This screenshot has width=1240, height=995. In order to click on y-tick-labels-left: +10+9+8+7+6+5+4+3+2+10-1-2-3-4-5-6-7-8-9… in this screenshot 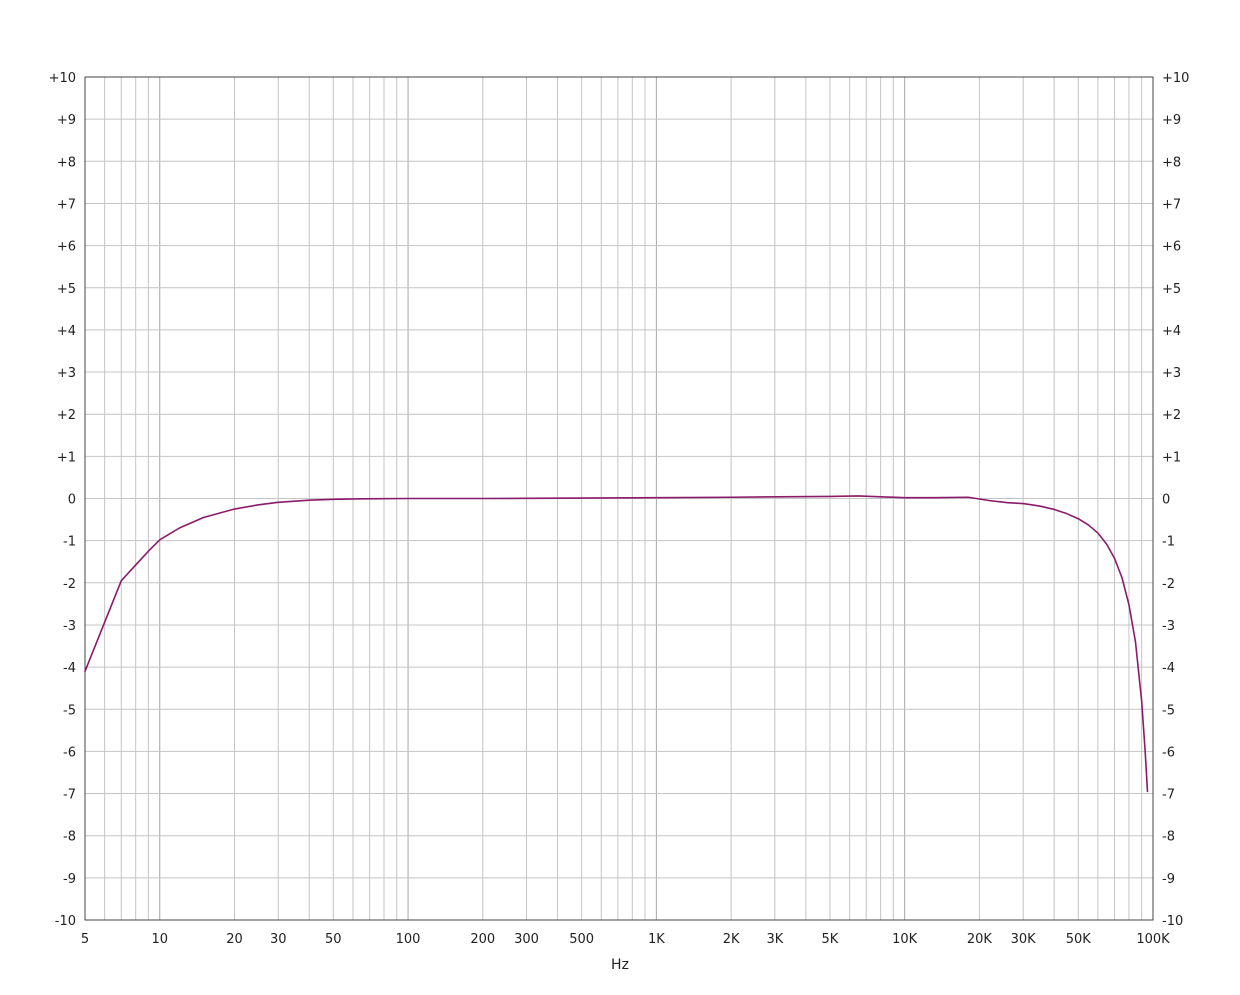, I will do `click(62, 500)`.